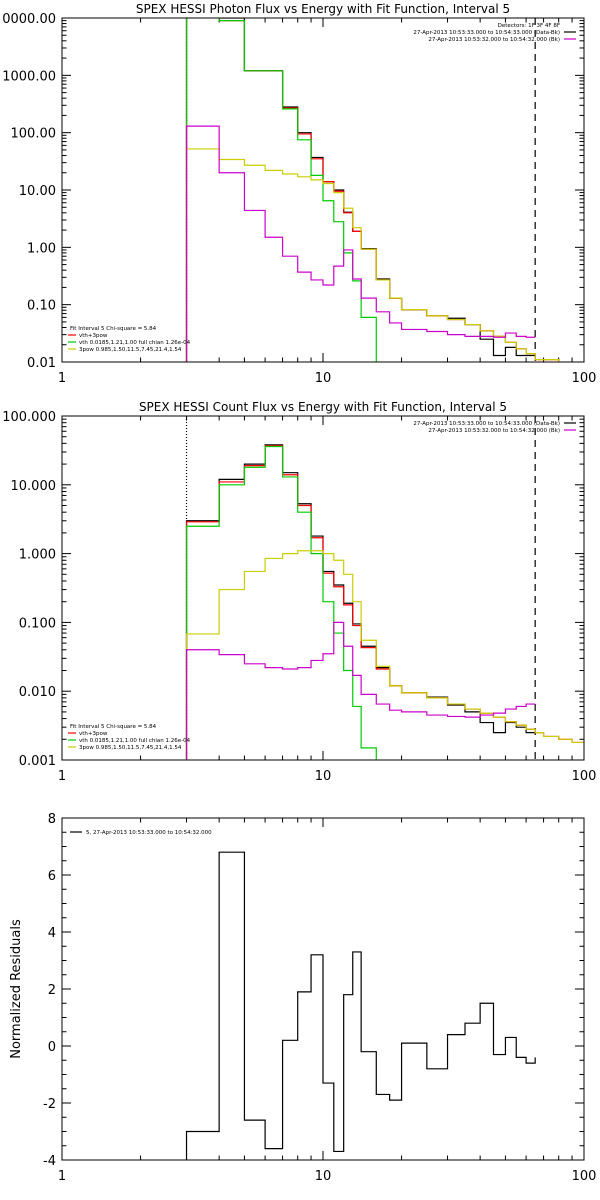 This screenshot has height=1200, width=600. I want to click on y-axis-label: Normalized Residuals, so click(16, 989).